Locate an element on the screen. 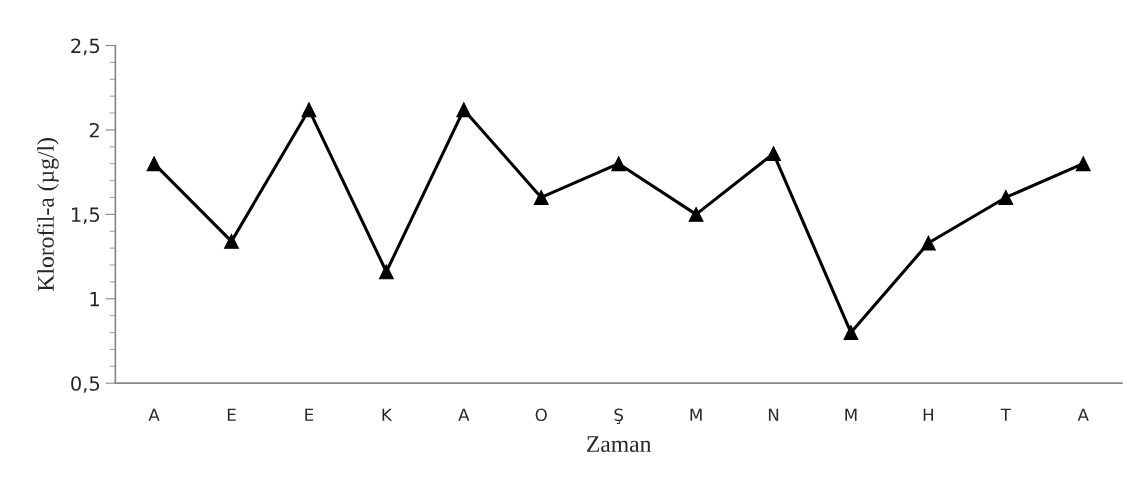 The image size is (1131, 479). x-tick-label: O is located at coordinates (541, 415).